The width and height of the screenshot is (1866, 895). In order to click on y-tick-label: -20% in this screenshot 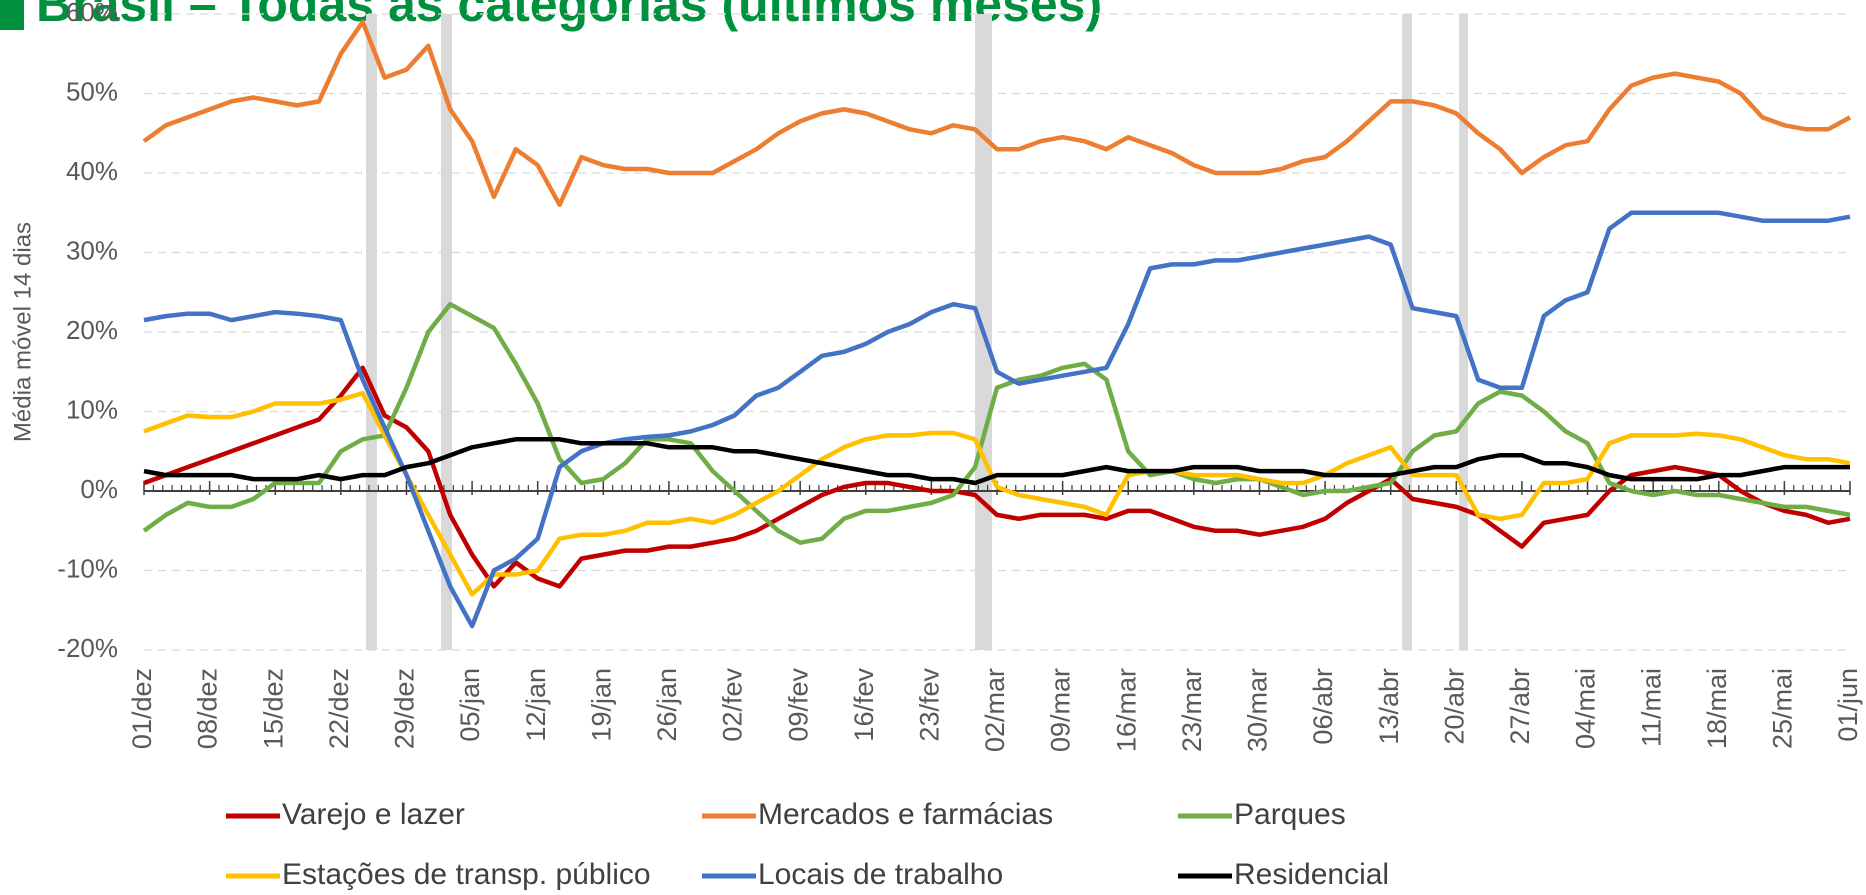, I will do `click(87, 648)`.